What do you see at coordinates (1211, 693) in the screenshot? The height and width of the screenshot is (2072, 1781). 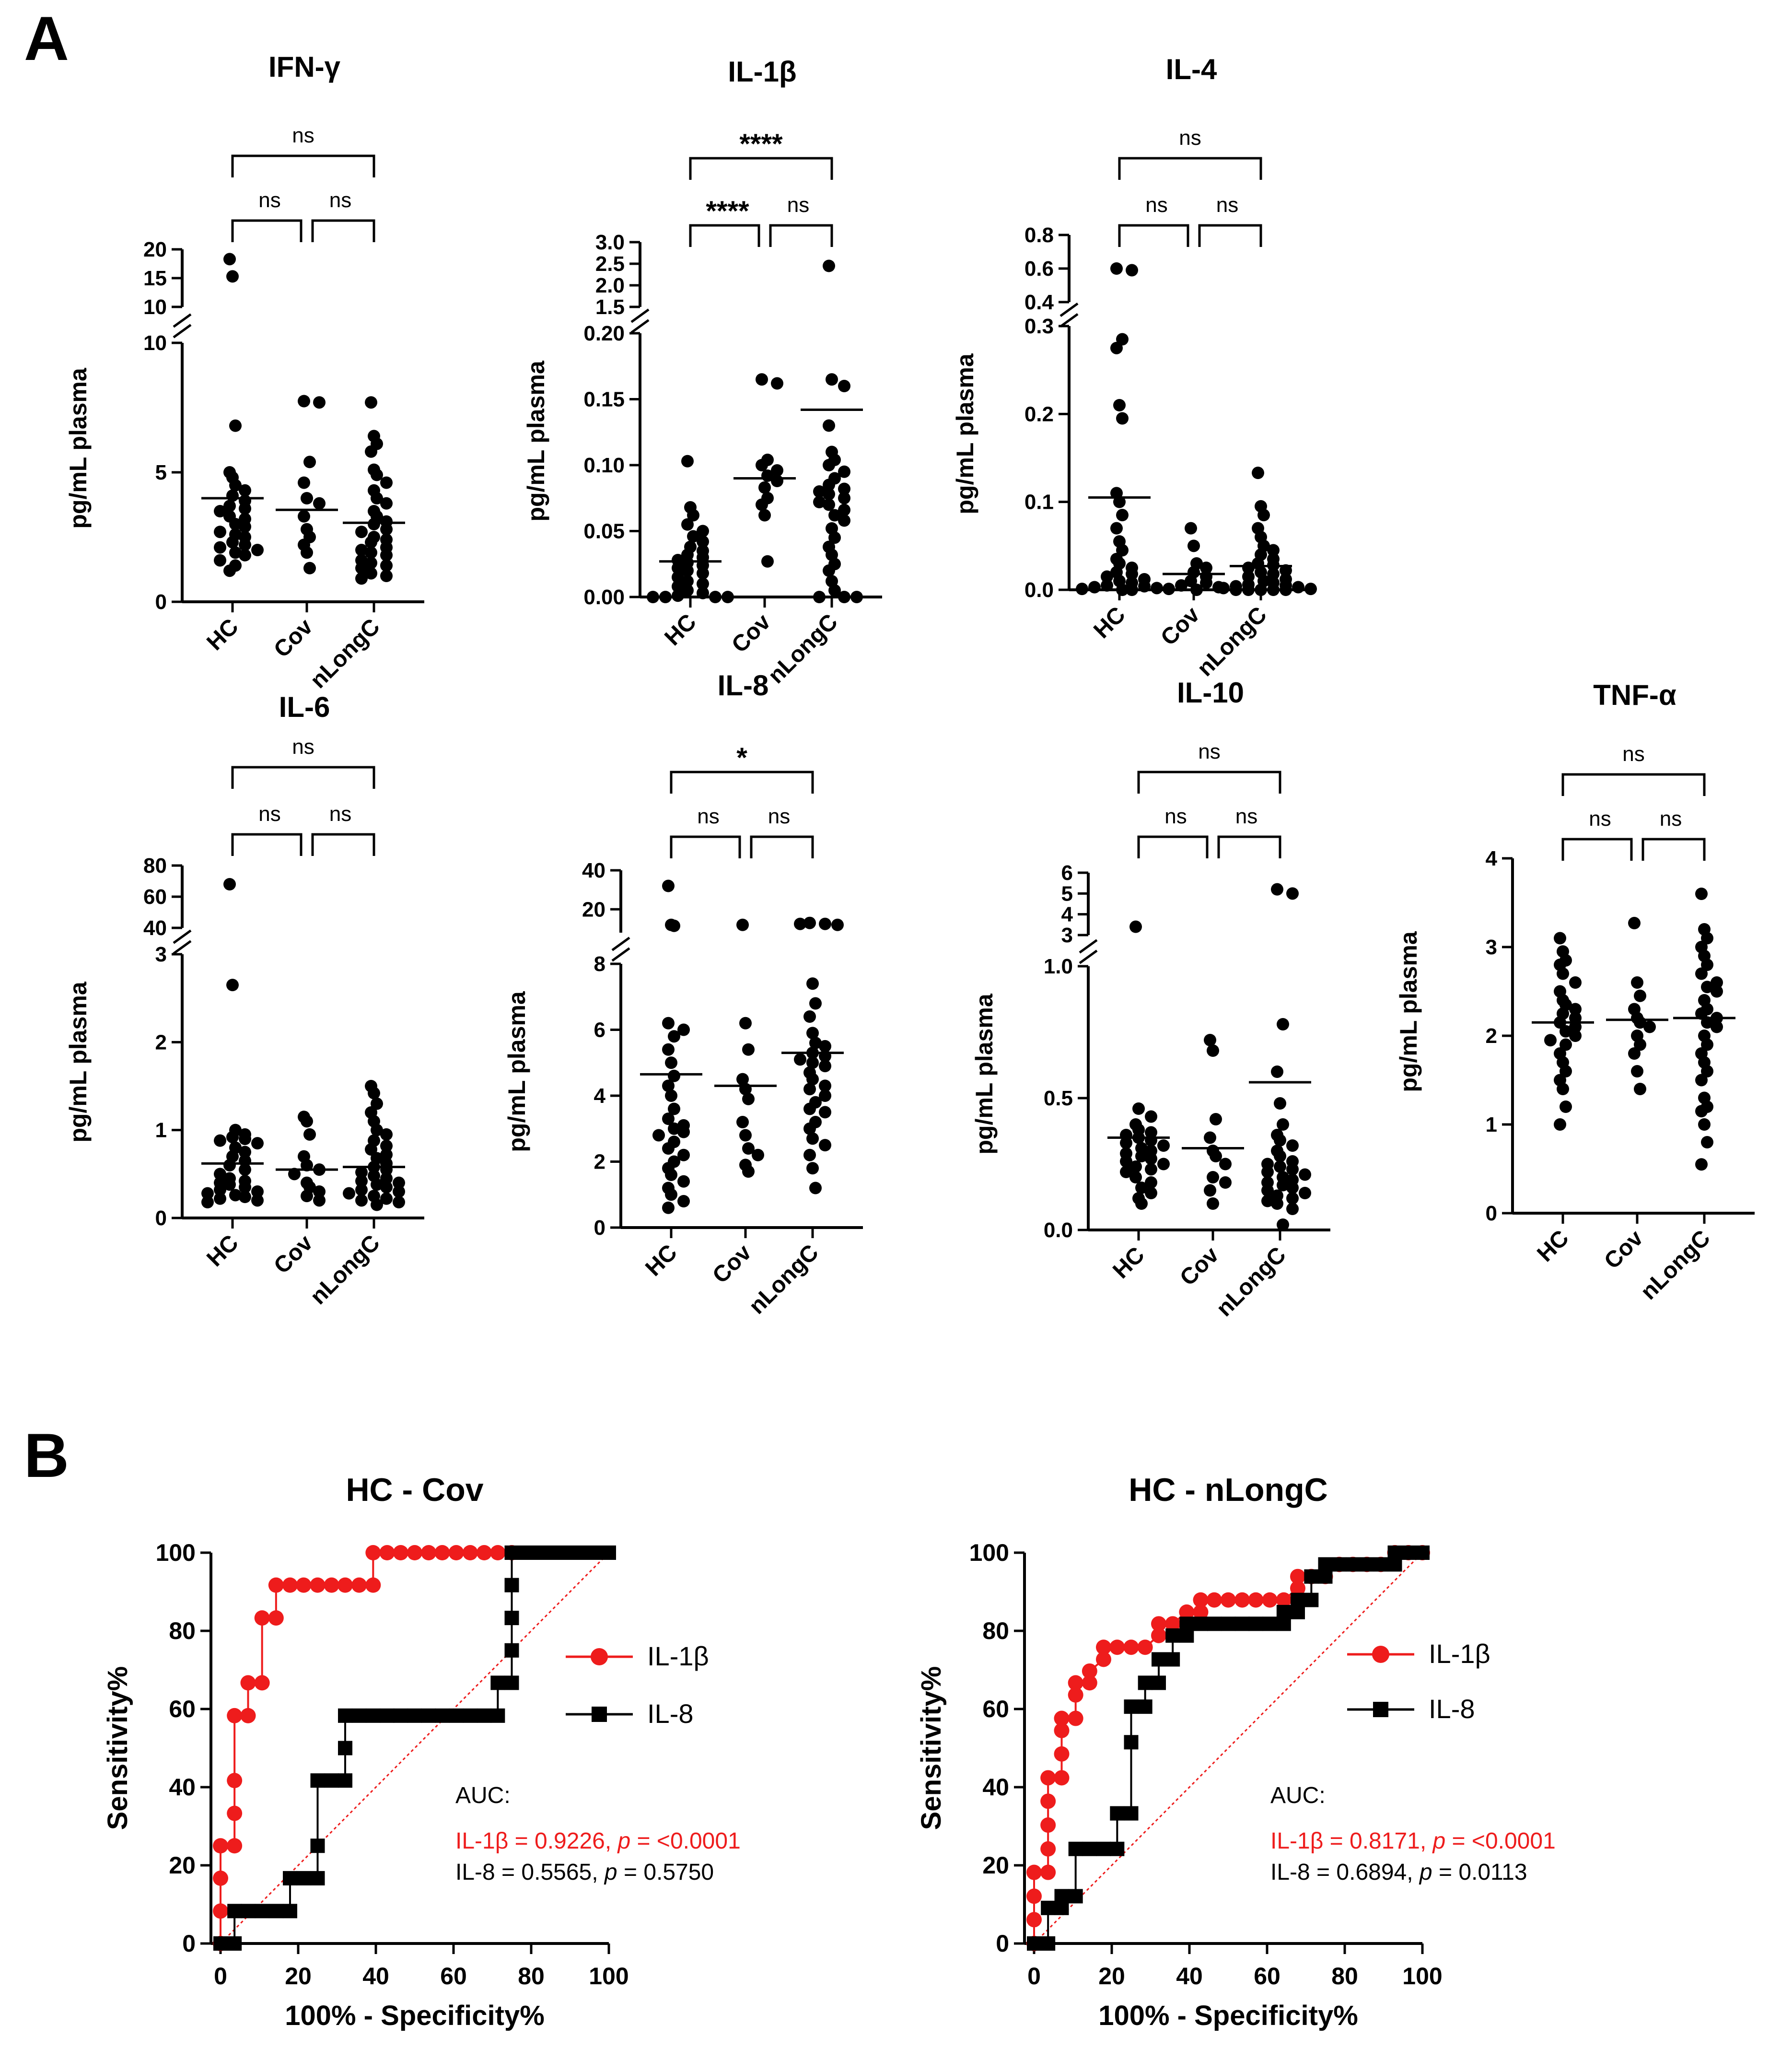 I see `chart-title: IL-10` at bounding box center [1211, 693].